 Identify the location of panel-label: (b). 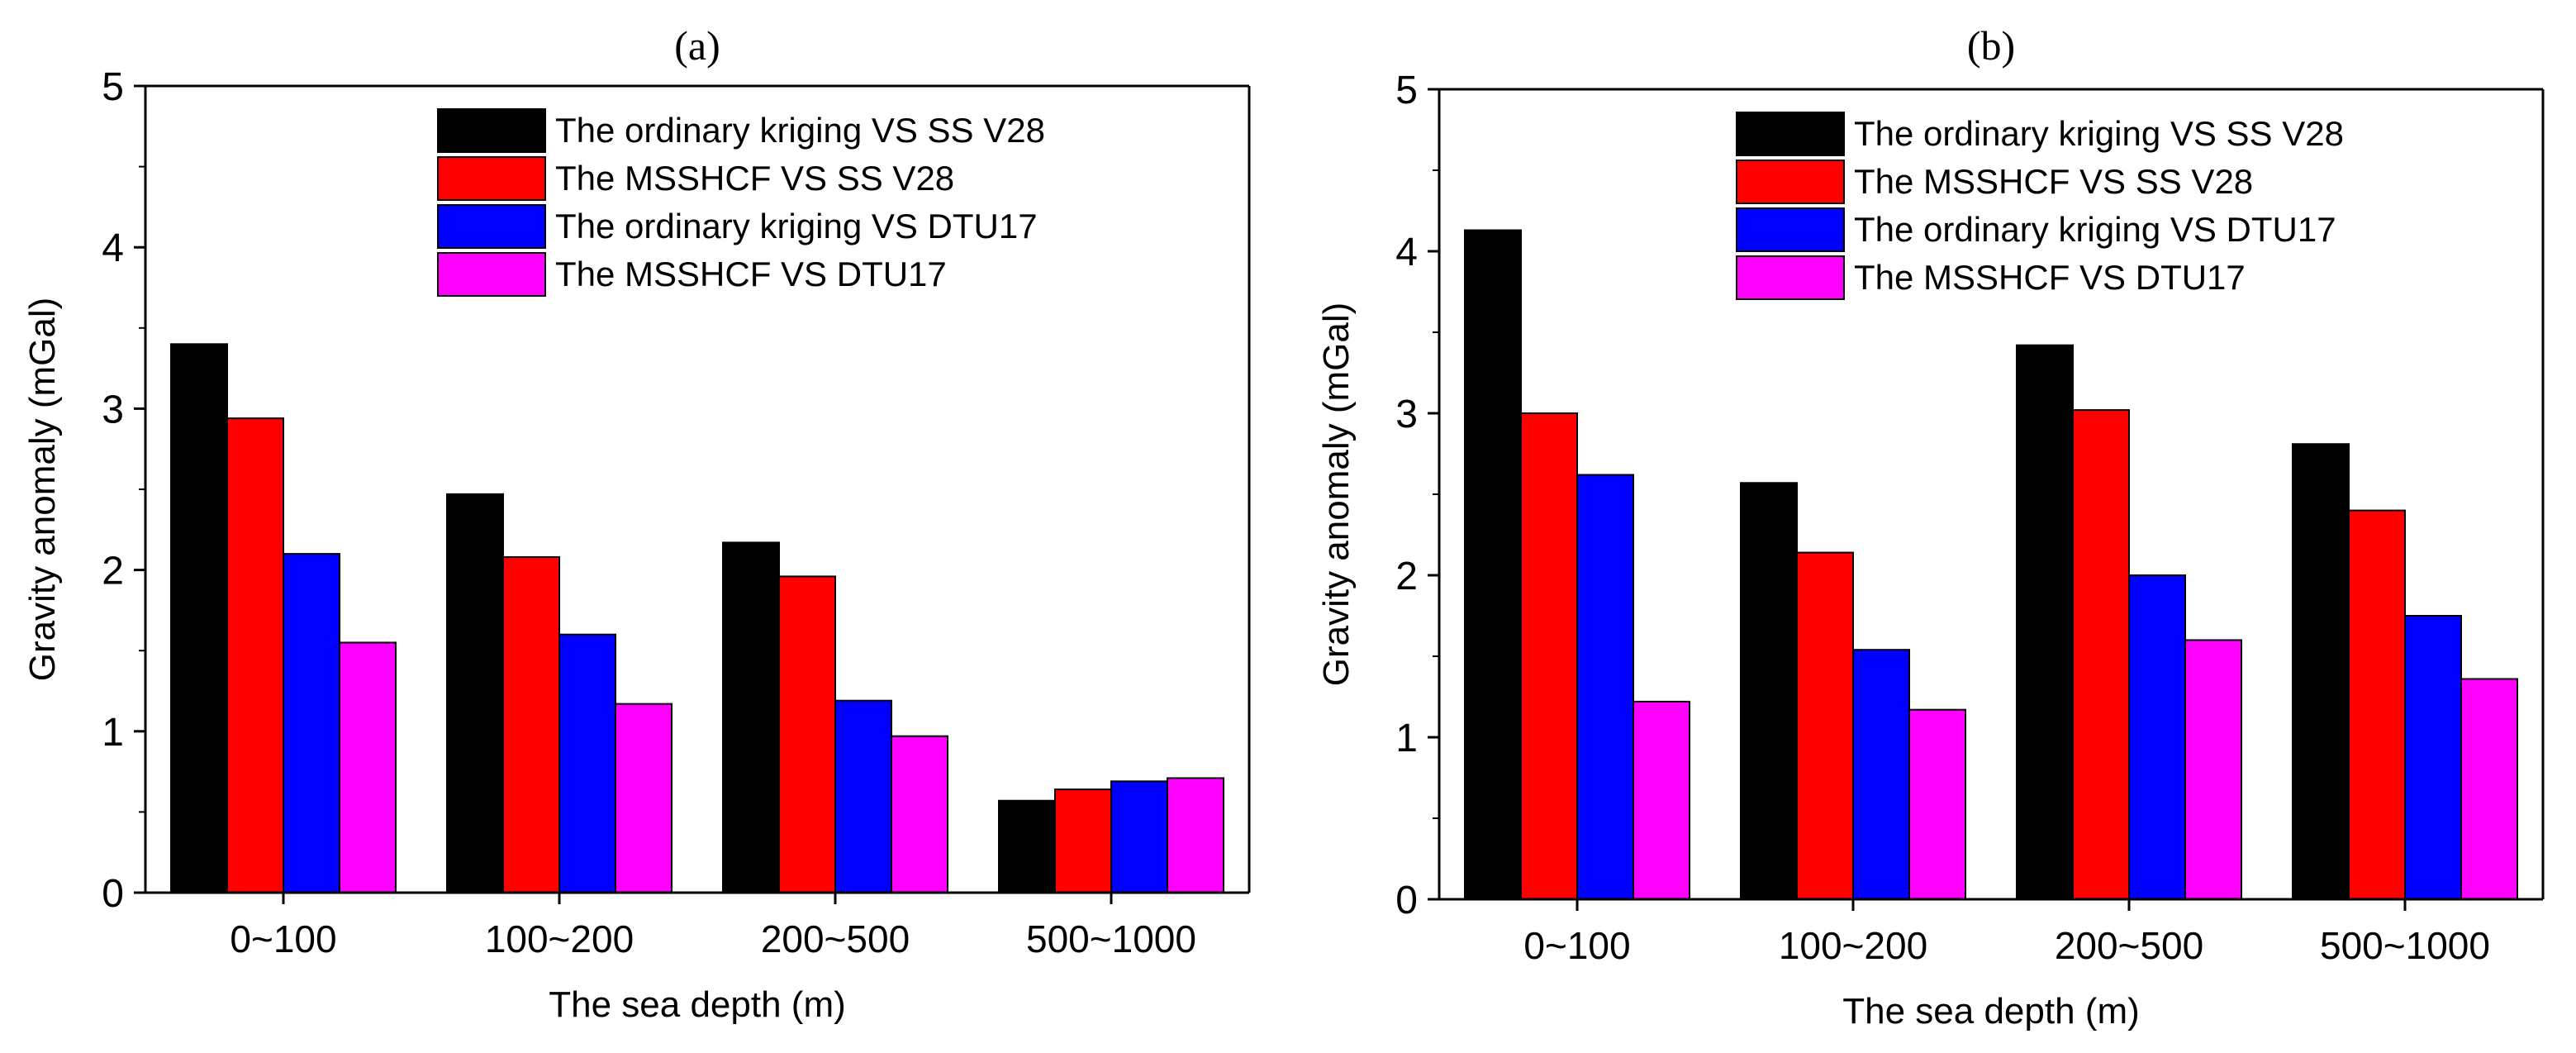
(1991, 46).